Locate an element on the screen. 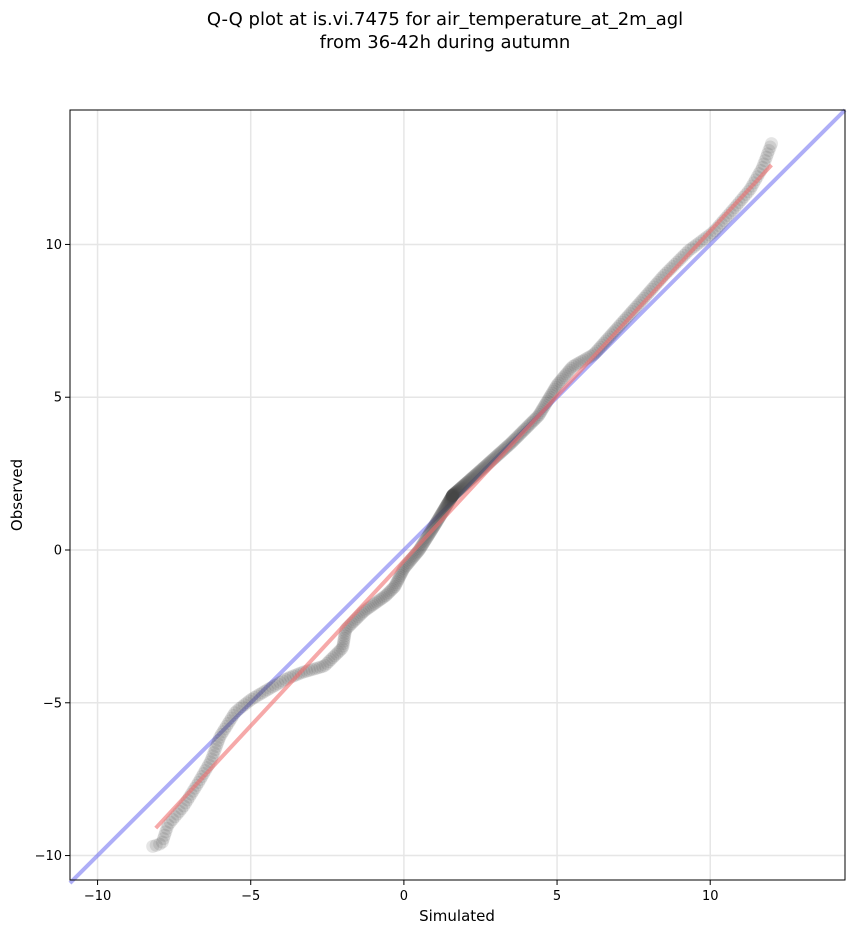 This screenshot has height=934, width=854. x-tick-label: 5 is located at coordinates (557, 896).